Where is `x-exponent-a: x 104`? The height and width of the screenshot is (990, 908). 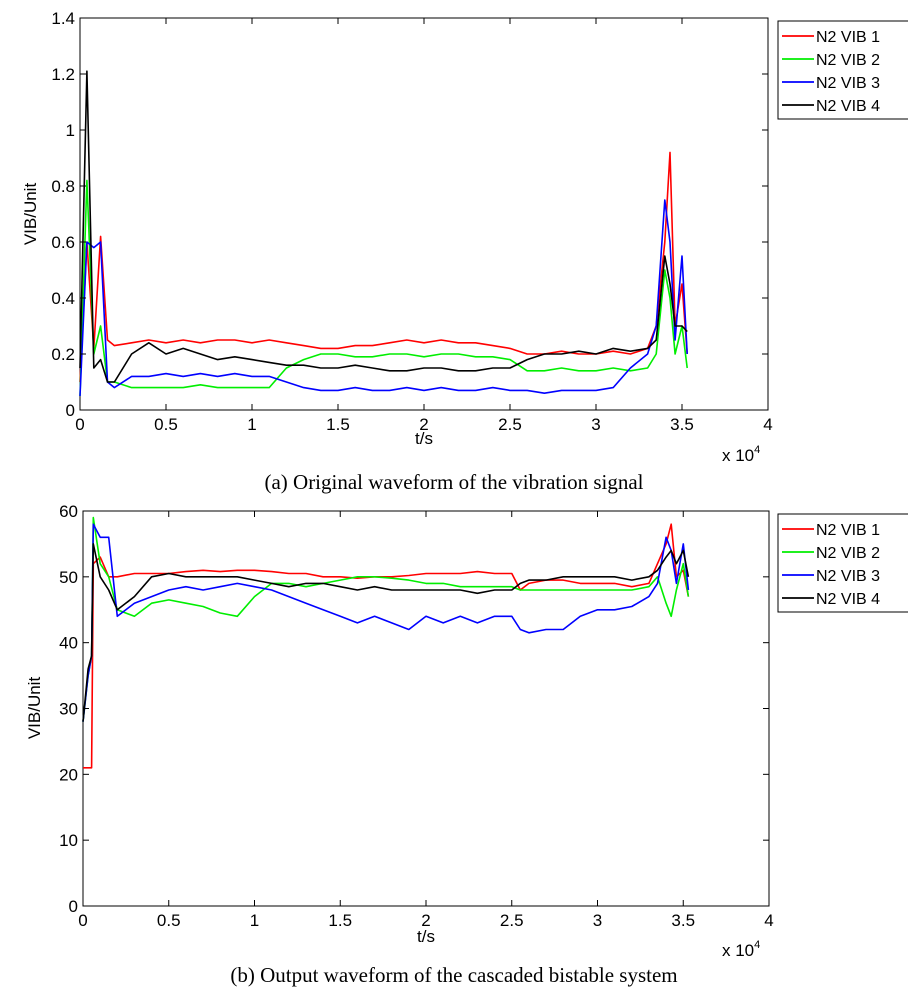 x-exponent-a: x 104 is located at coordinates (741, 454).